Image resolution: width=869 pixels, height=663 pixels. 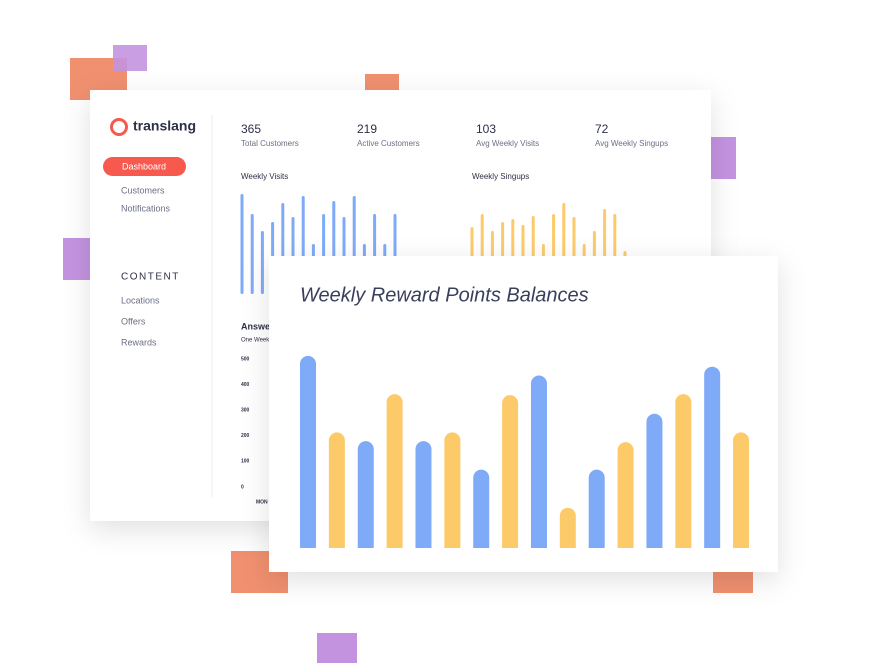 I want to click on nav-item: Dashboard, so click(x=144, y=166).